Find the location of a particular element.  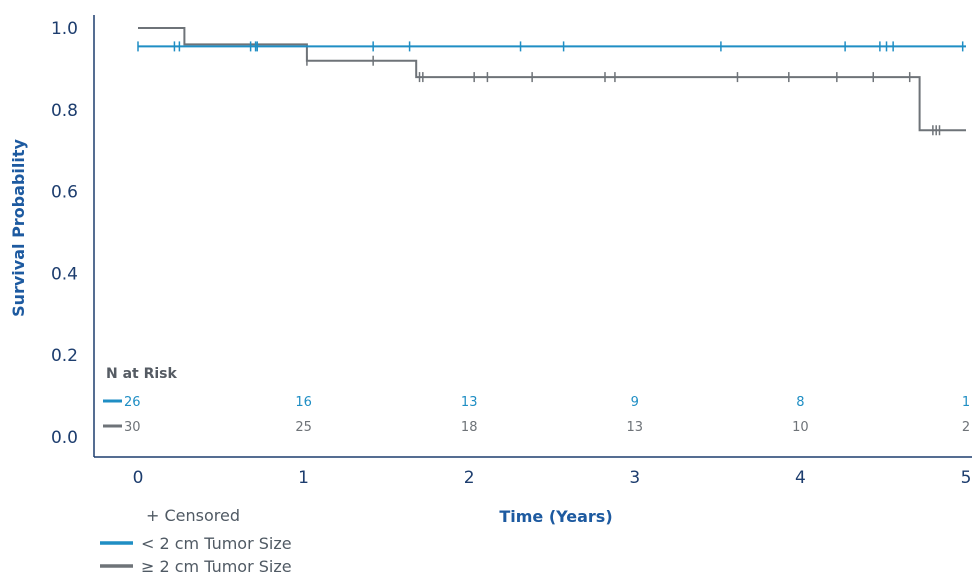

x-axis-title: Time (Years) is located at coordinates (555, 516).